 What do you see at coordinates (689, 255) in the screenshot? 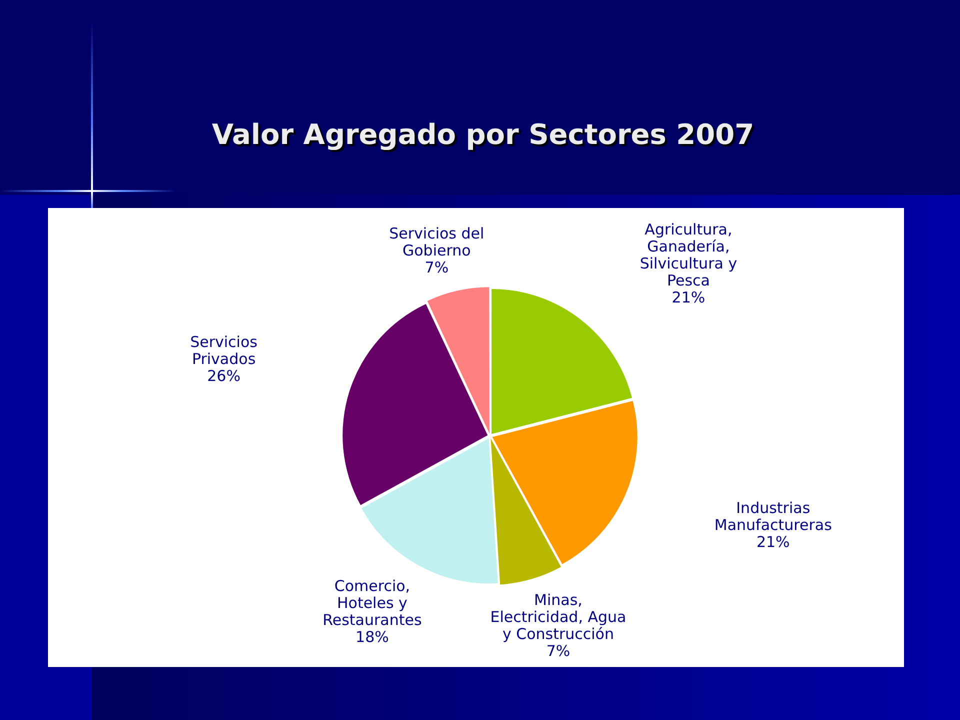
I see `slice-label: Agricultura, Ganadería, Silvicultura y Pesca` at bounding box center [689, 255].